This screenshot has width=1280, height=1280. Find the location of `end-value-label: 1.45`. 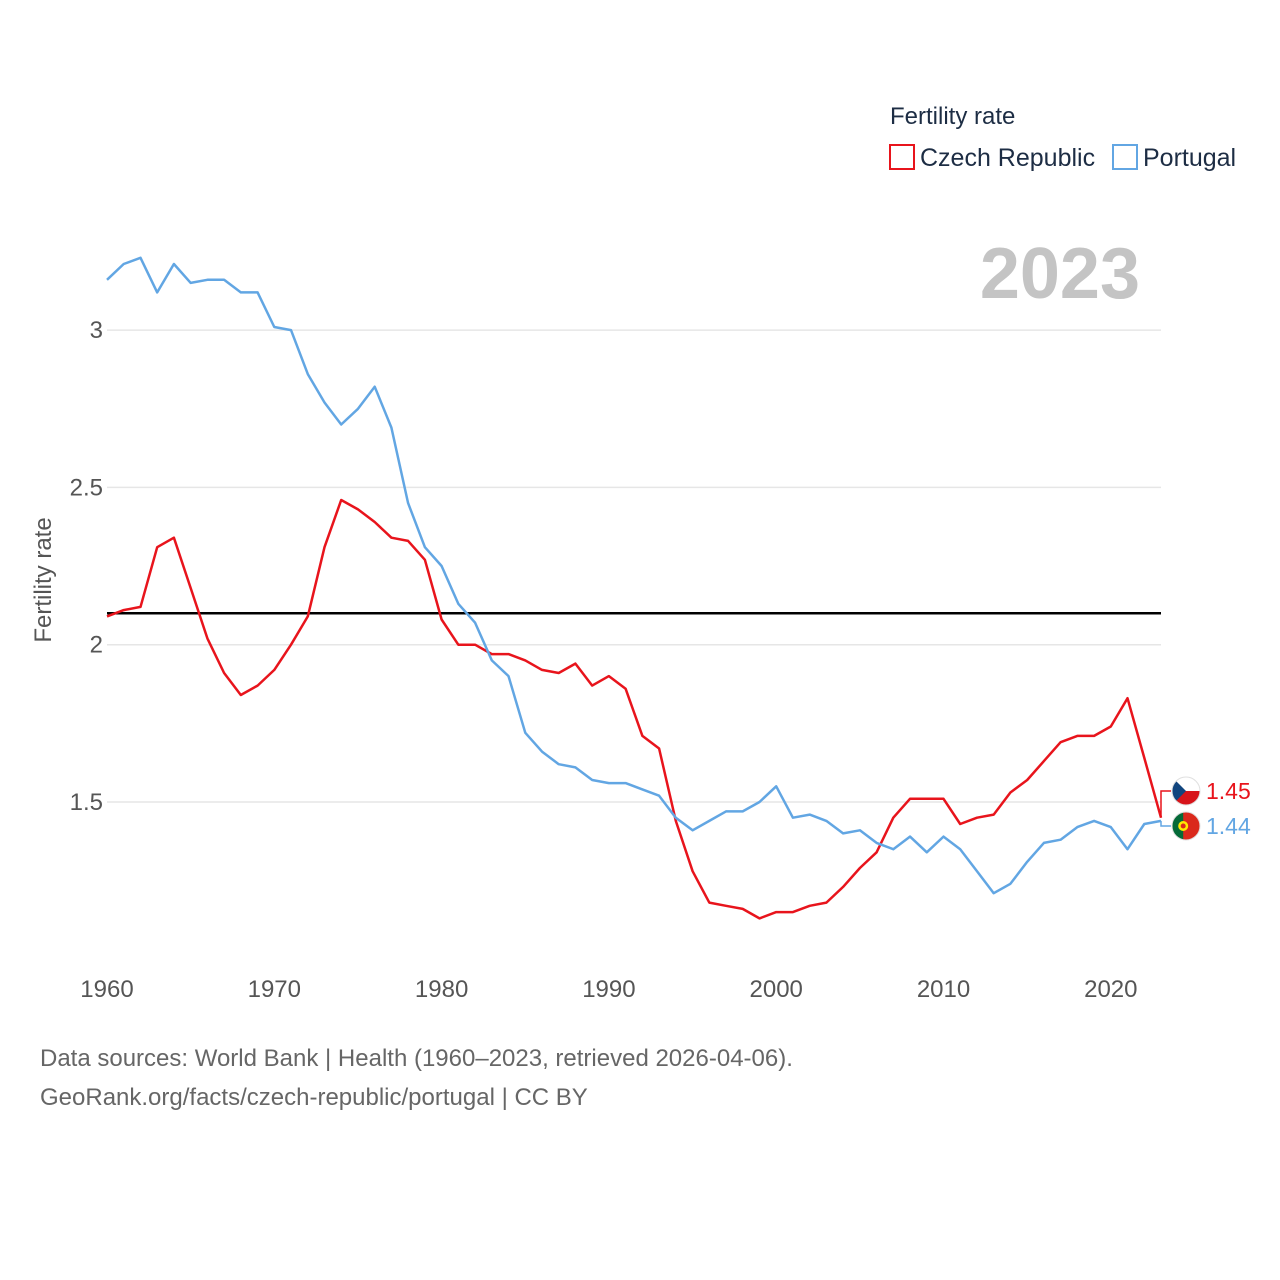

end-value-label: 1.45 is located at coordinates (1228, 791).